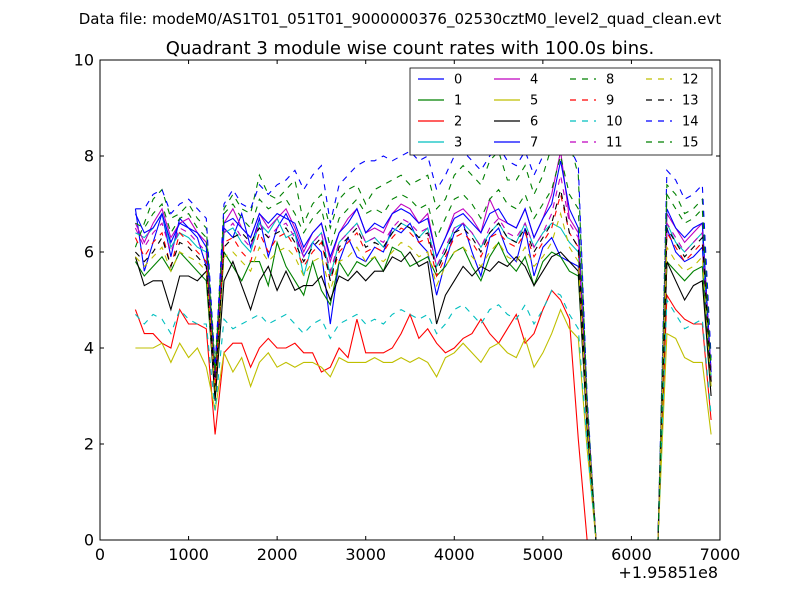  I want to click on legend-label: 3, so click(458, 143).